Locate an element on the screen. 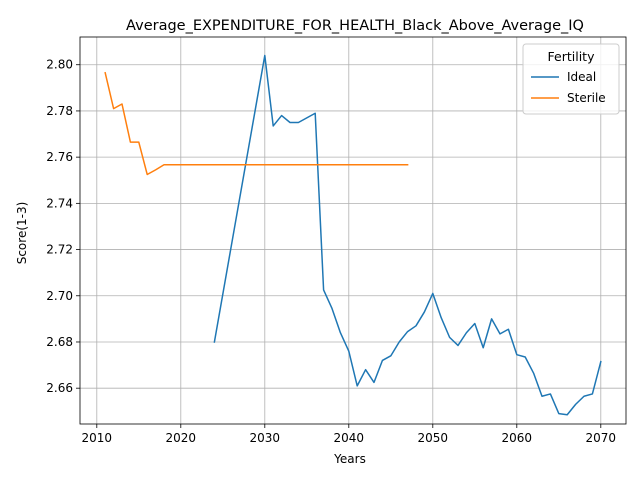  x-tick-label: 2040 is located at coordinates (349, 438).